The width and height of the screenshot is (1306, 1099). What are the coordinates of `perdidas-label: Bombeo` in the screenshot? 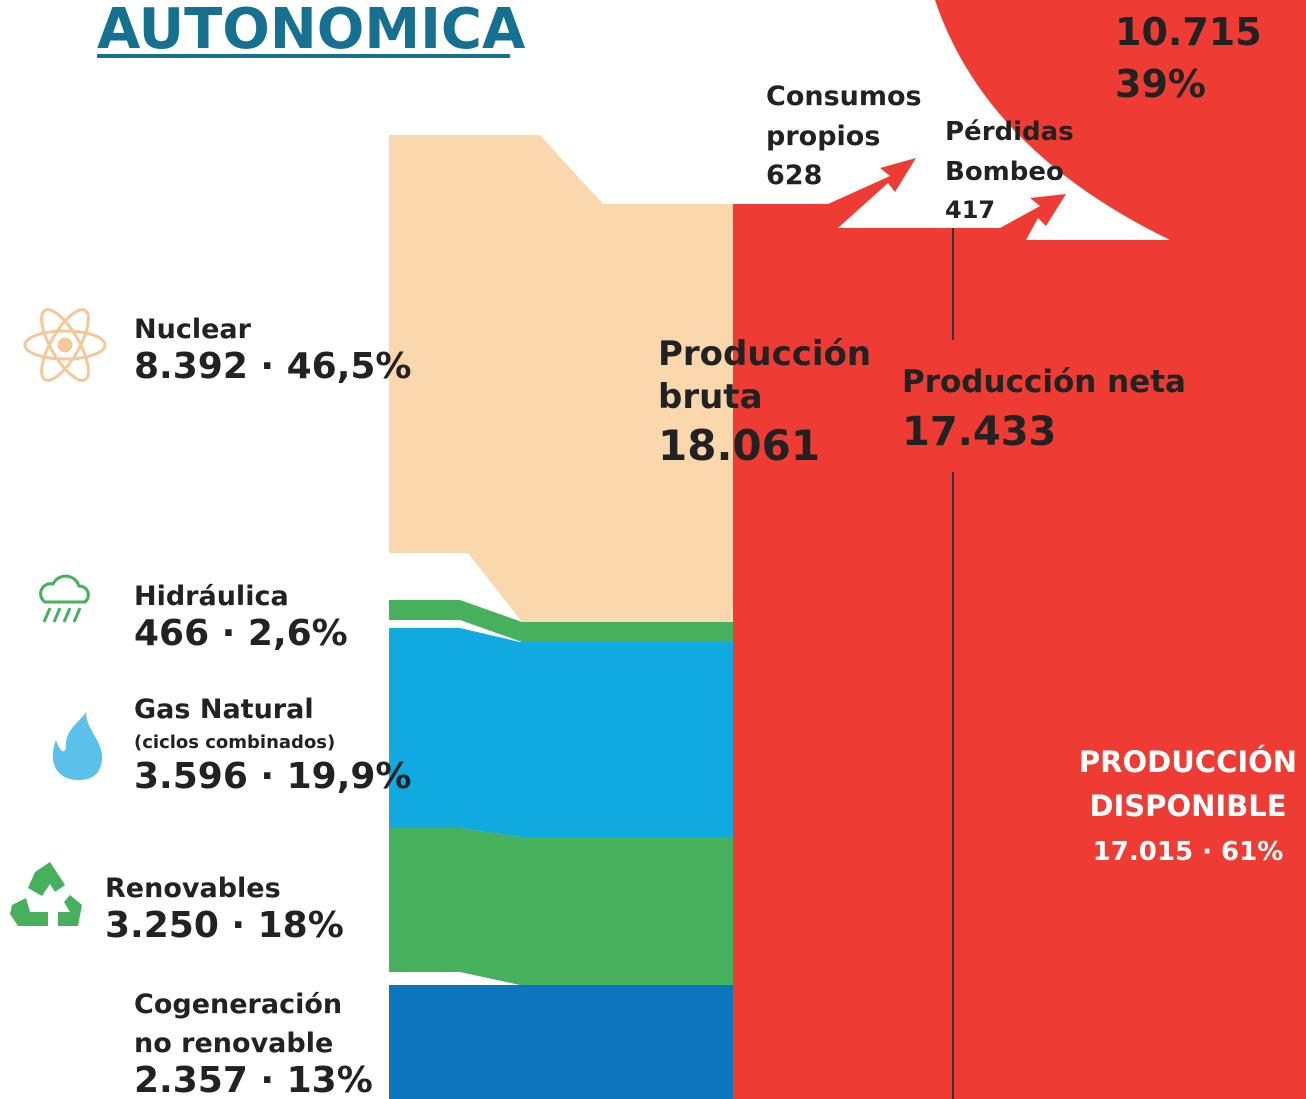 It's located at (1004, 172).